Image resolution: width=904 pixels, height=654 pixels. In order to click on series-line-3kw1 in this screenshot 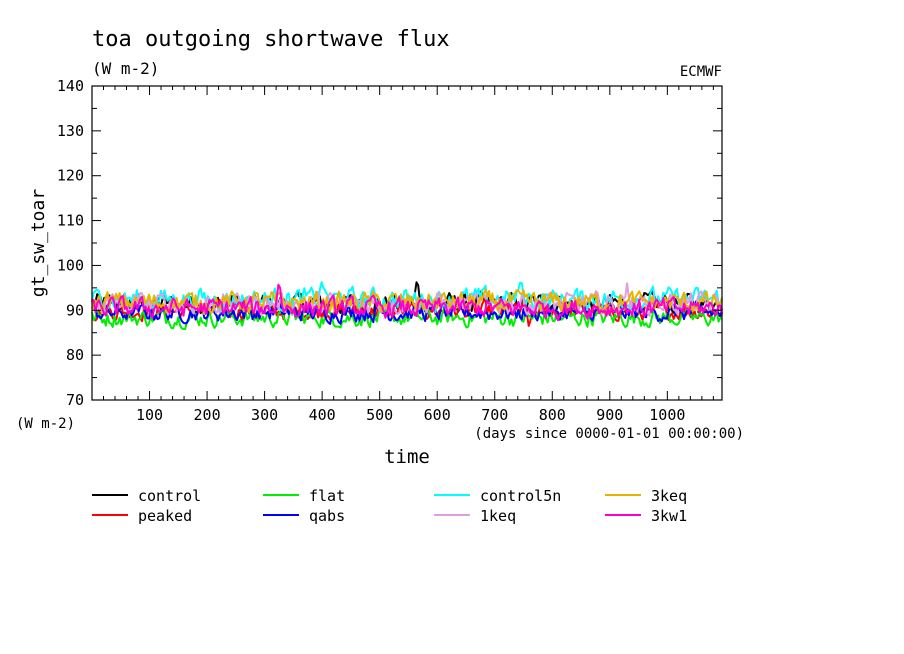, I will do `click(407, 302)`.